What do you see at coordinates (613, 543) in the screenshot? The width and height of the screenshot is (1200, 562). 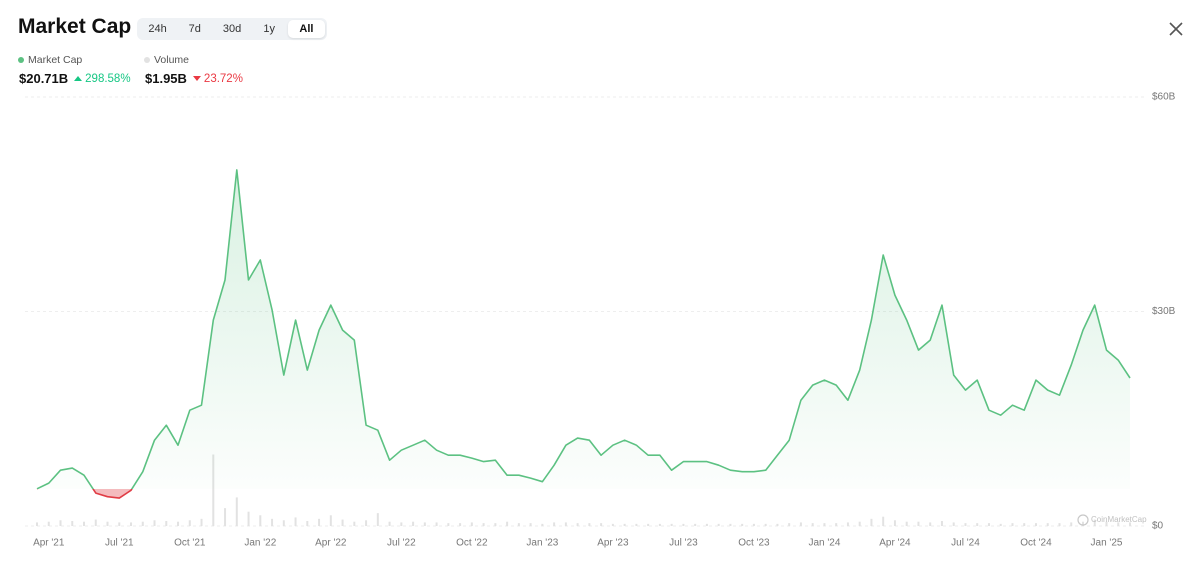 I see `x-tick-label: Apr '23` at bounding box center [613, 543].